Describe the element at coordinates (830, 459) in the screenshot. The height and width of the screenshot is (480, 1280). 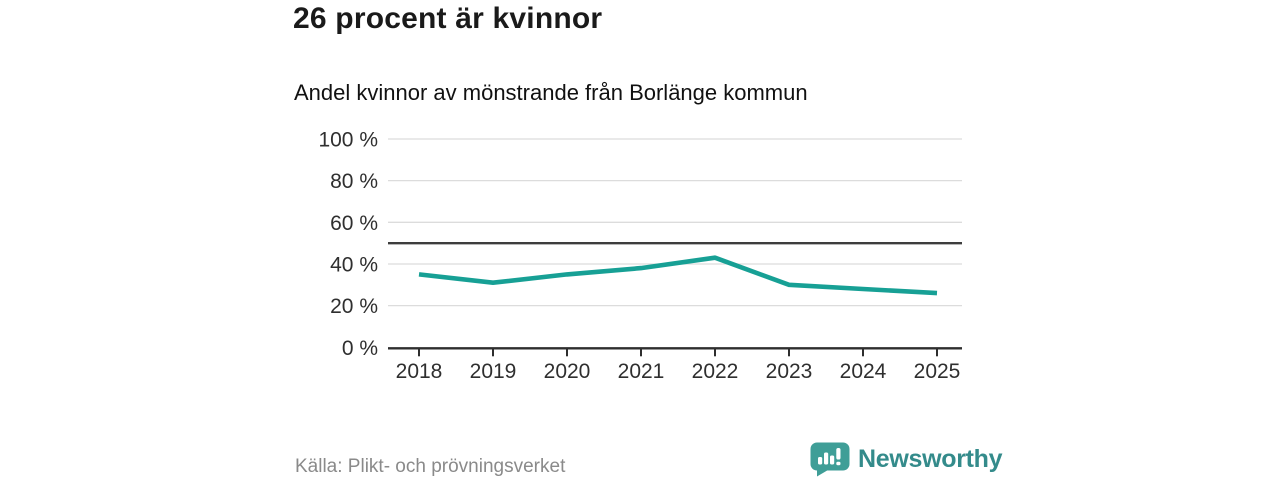
I see `bar-chart-speech-bubble-icon` at that location.